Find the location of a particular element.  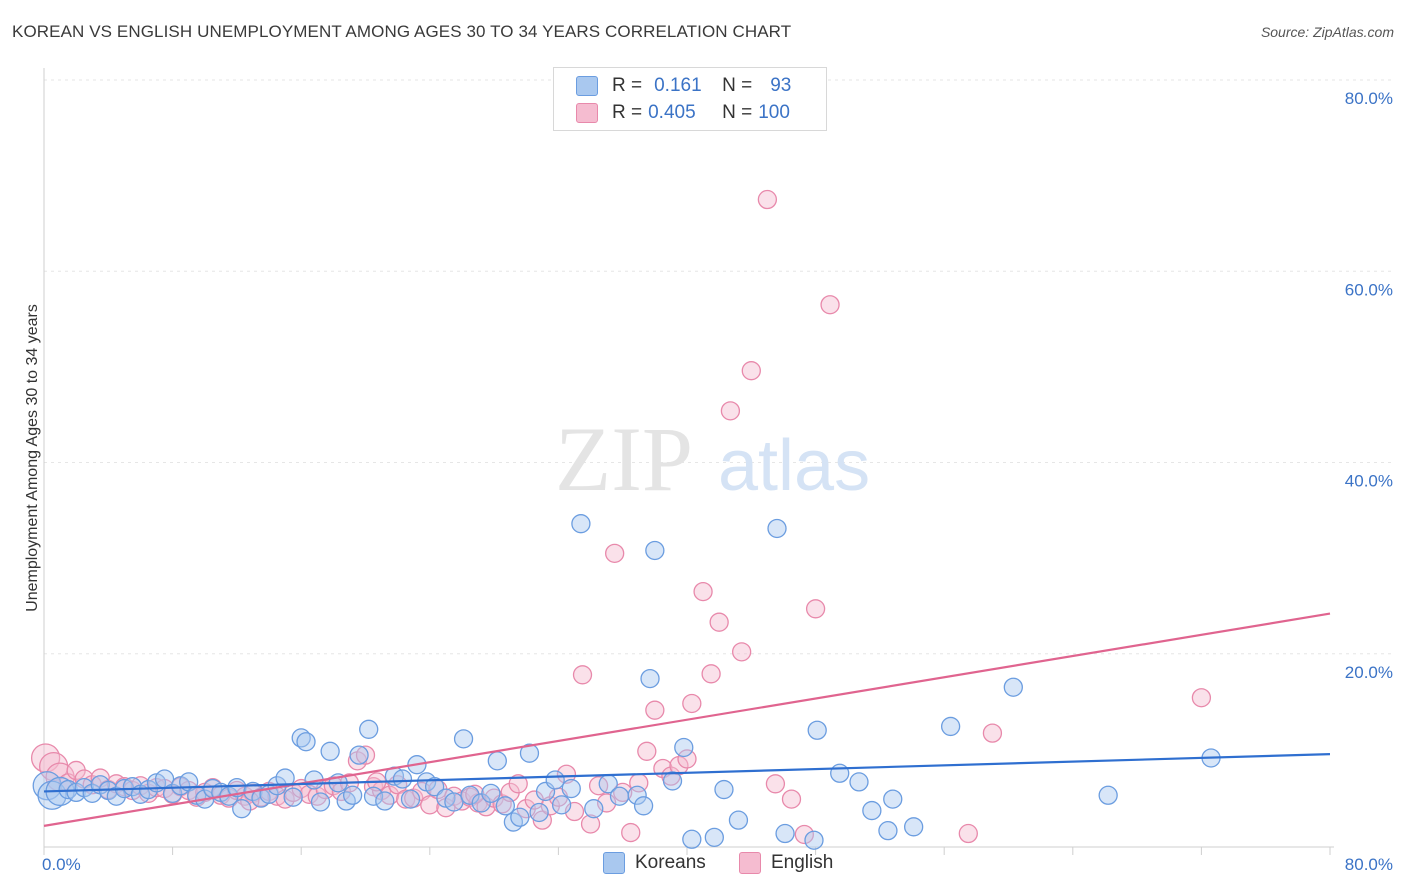

legend-item-english: English is located at coordinates (786, 863).